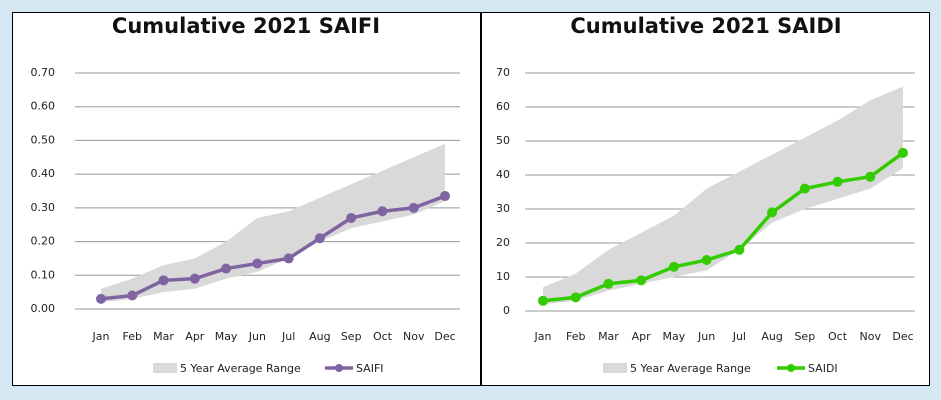  I want to click on y-tick-label: 20, so click(503, 242).